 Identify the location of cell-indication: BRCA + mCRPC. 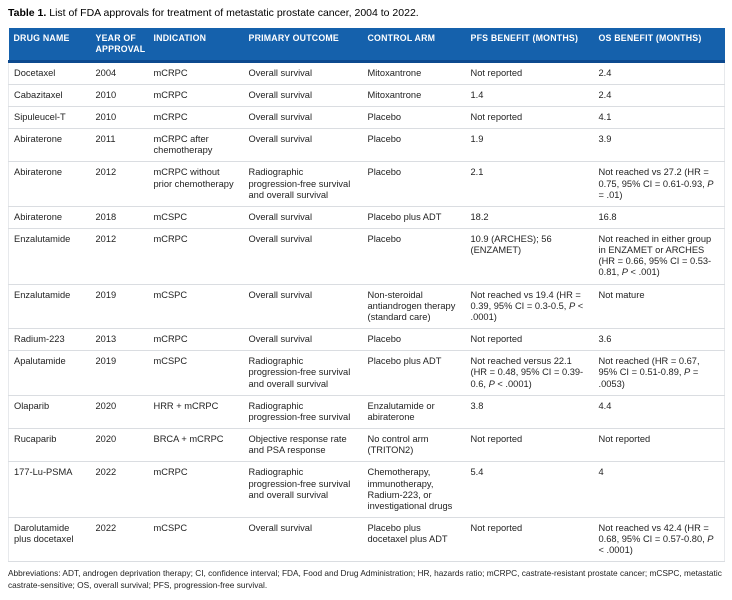
(196, 445).